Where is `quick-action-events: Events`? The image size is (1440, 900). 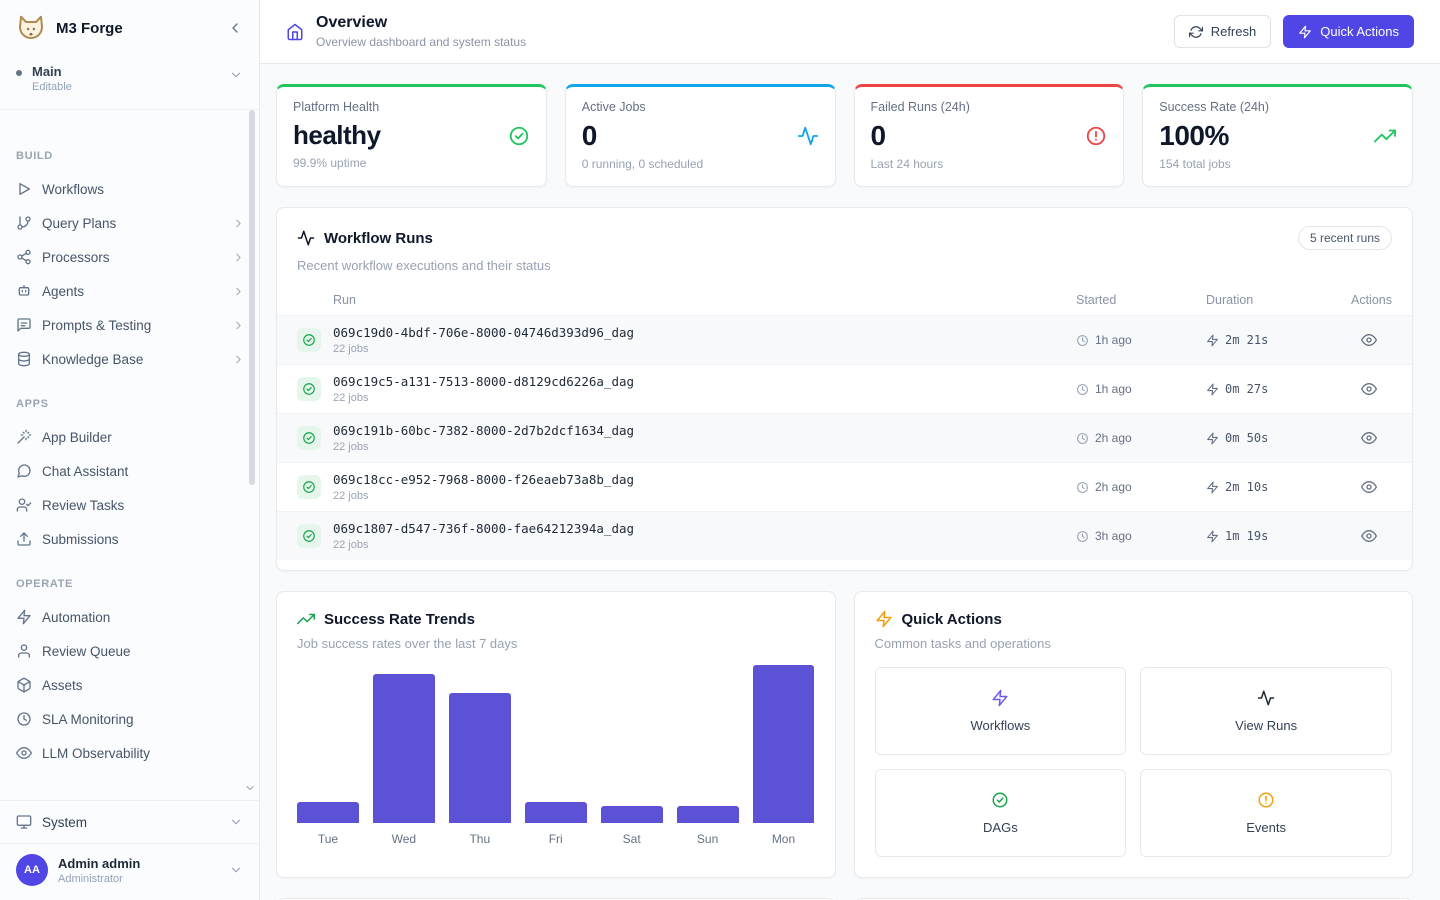
quick-action-events: Events is located at coordinates (1266, 813).